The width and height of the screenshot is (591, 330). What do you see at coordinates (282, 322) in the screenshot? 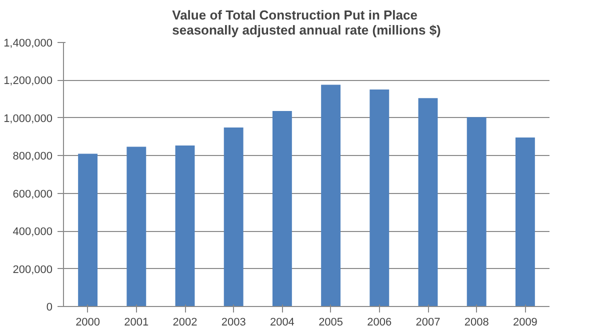
I see `x-tick-label: 2004` at bounding box center [282, 322].